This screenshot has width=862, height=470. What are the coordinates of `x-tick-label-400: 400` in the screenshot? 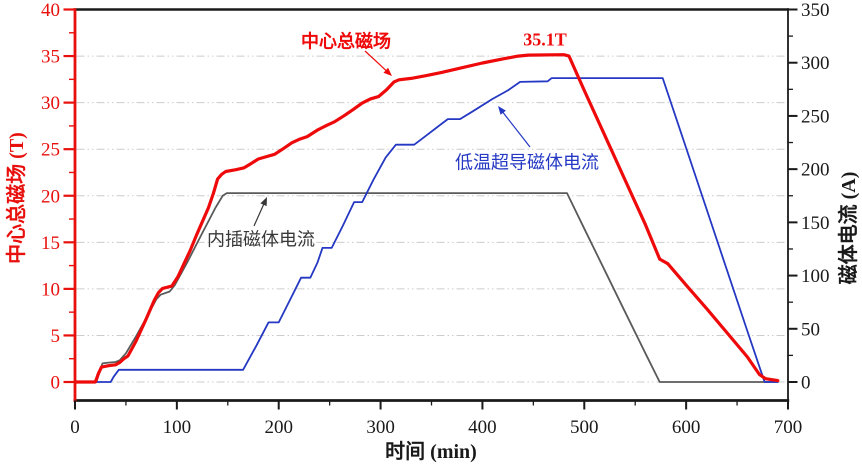 It's located at (482, 427).